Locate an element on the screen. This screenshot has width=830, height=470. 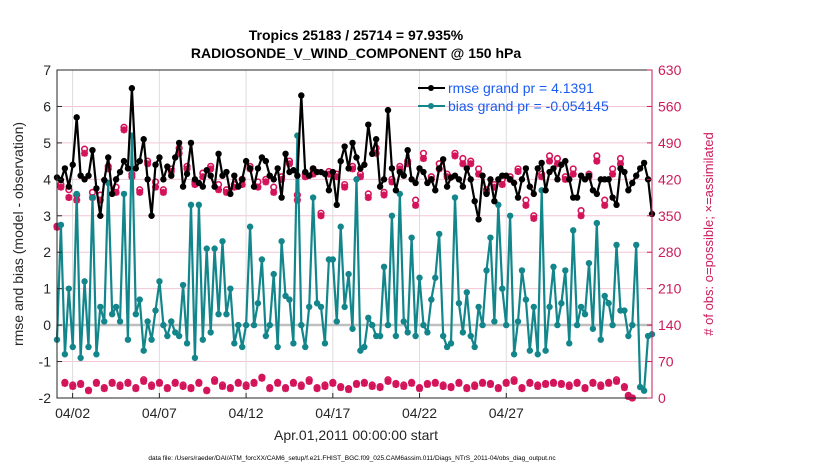
x-tick-label: 04/12 is located at coordinates (246, 413).